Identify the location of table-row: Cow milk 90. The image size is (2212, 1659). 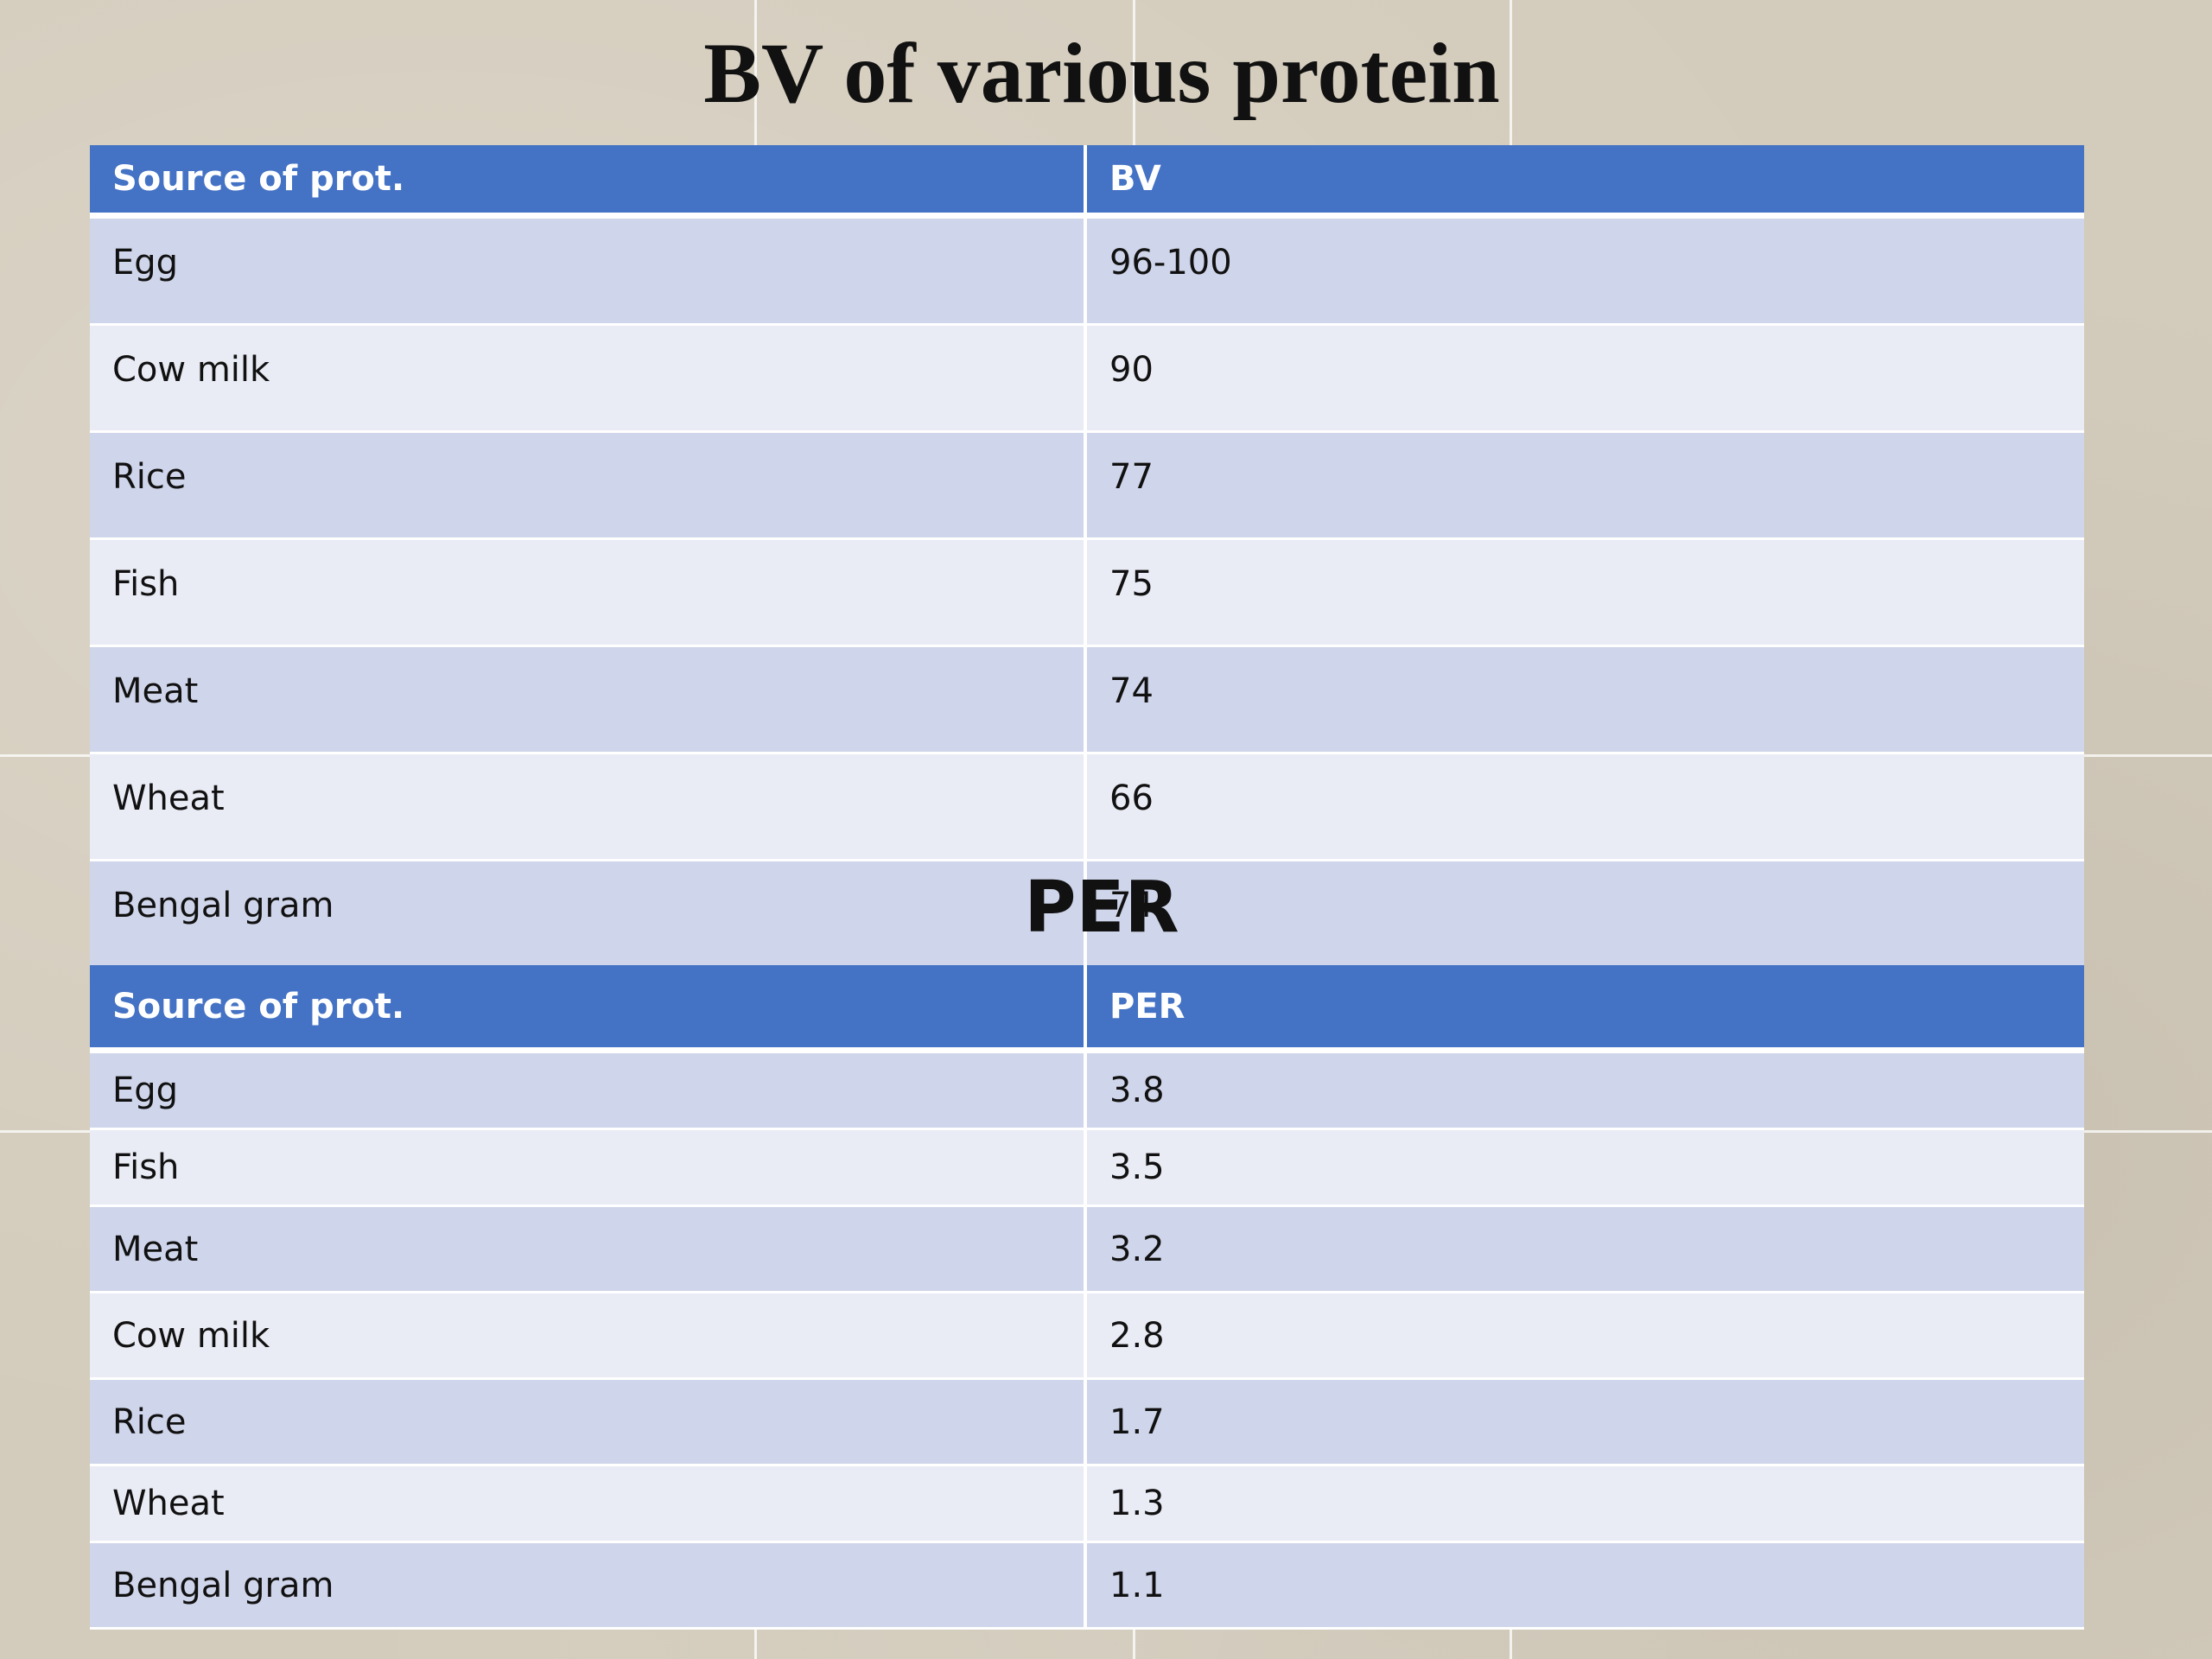
(1087, 378).